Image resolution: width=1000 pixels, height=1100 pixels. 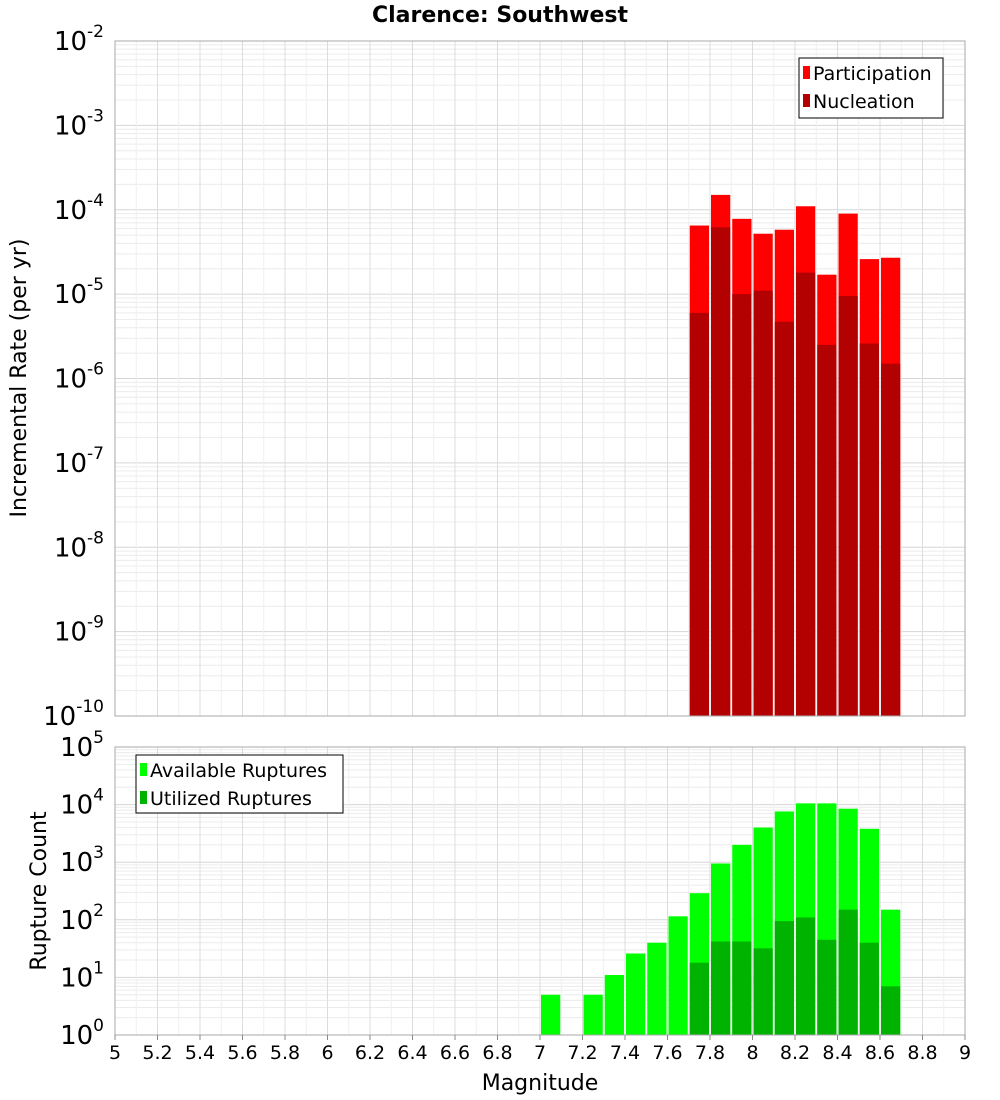 What do you see at coordinates (79, 292) in the screenshot?
I see `rate-ytick-label: 10⁻⁵` at bounding box center [79, 292].